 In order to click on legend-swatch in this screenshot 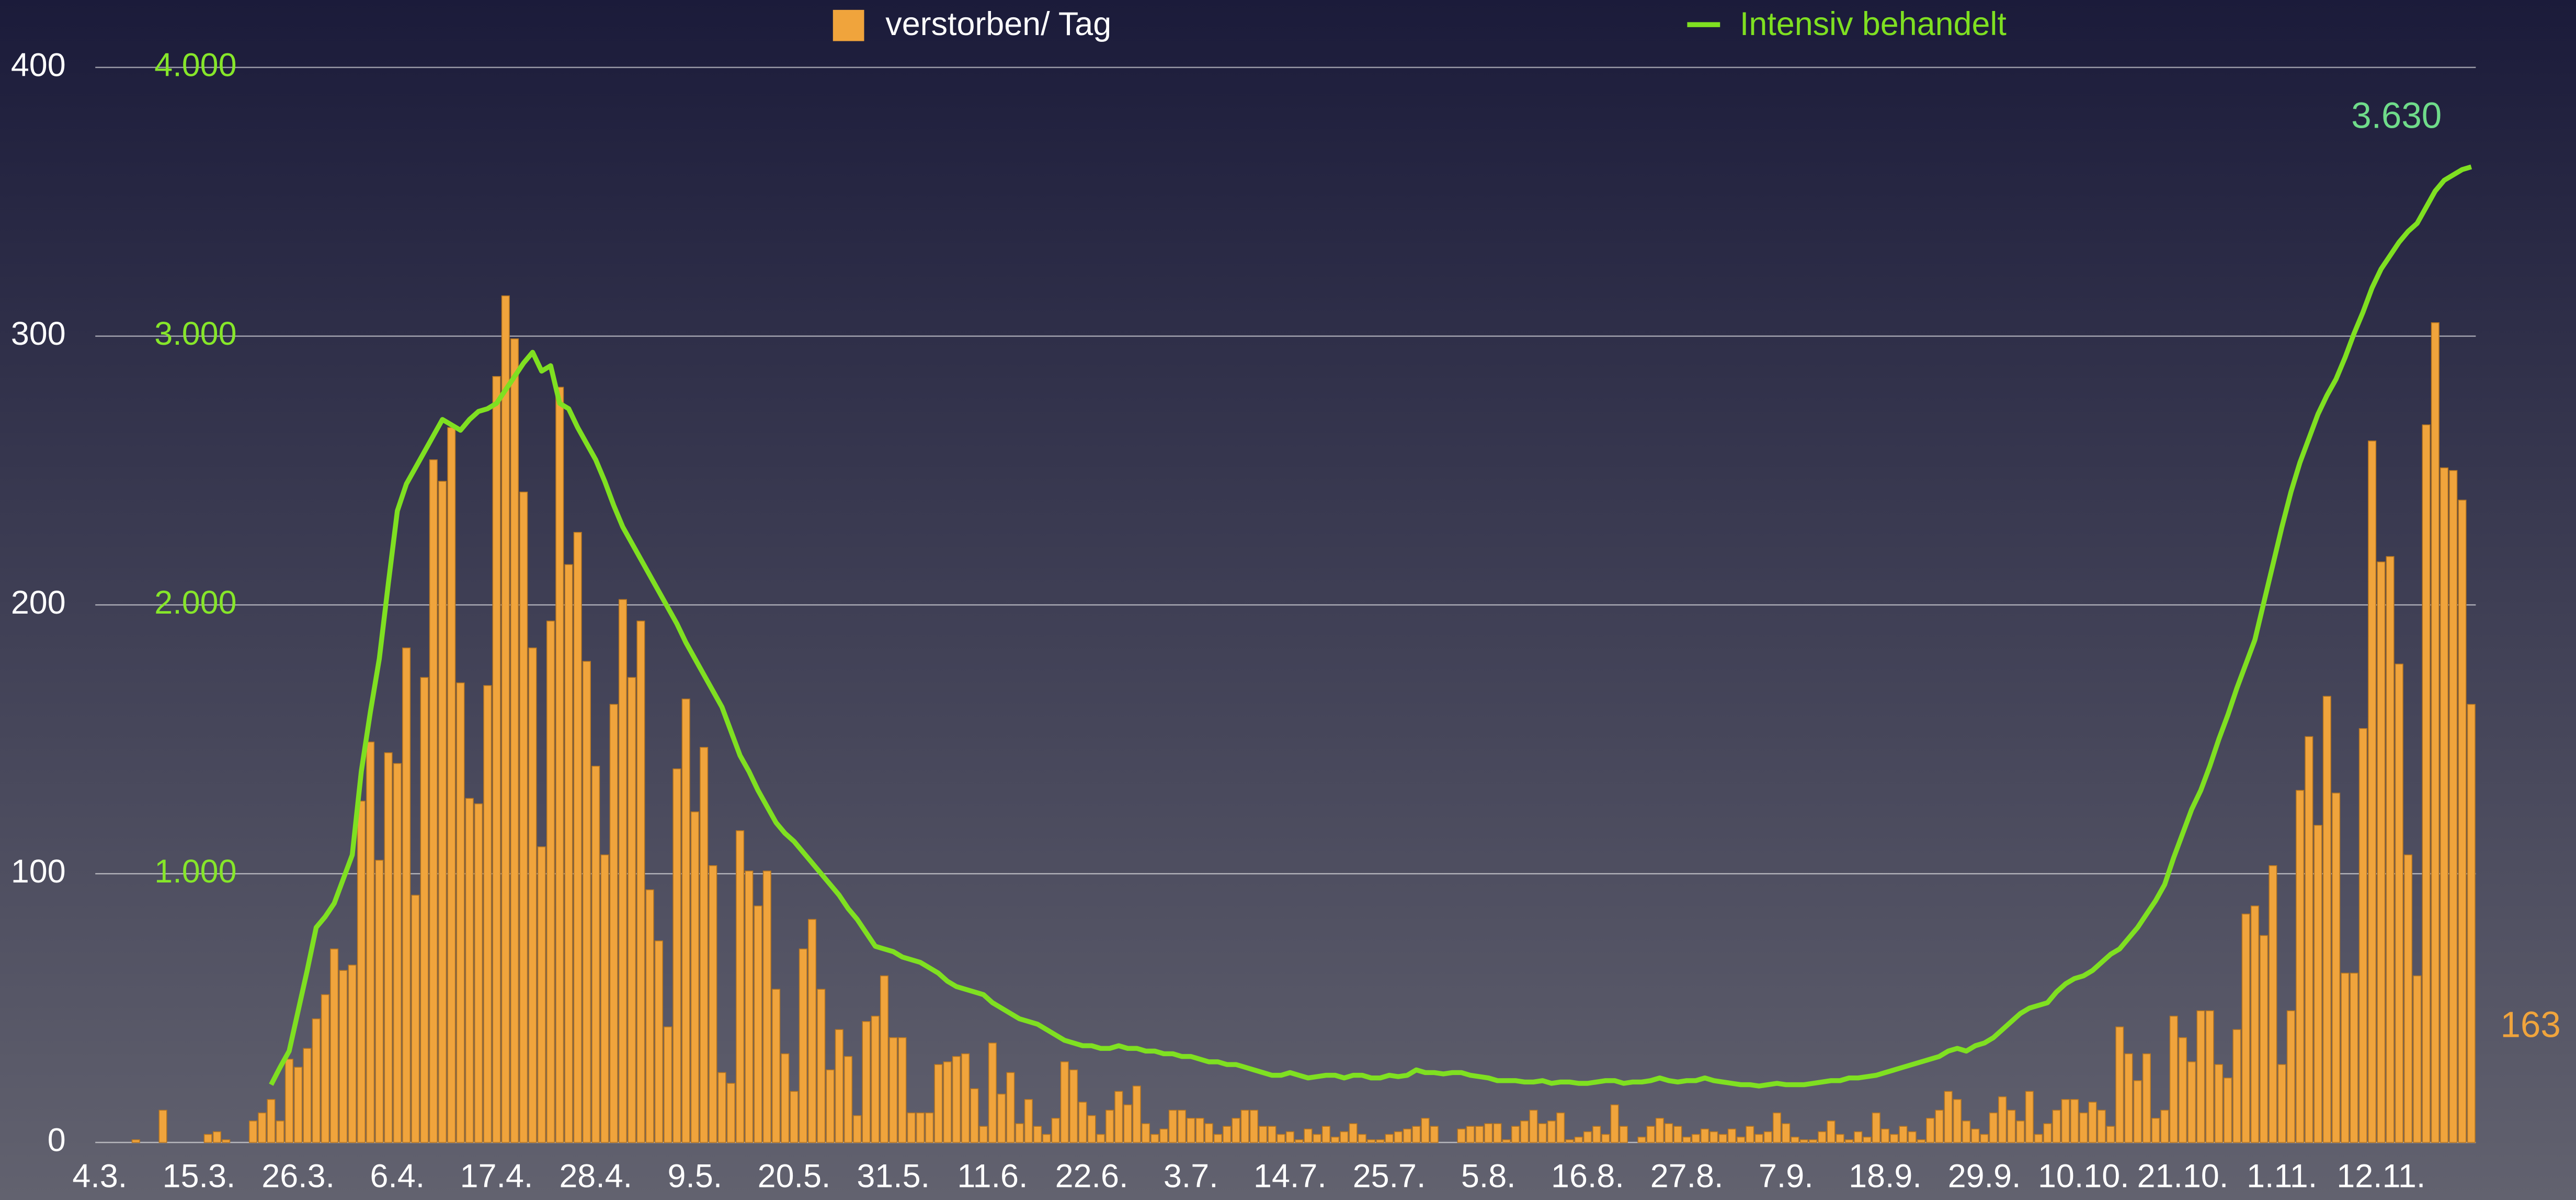, I will do `click(849, 25)`.